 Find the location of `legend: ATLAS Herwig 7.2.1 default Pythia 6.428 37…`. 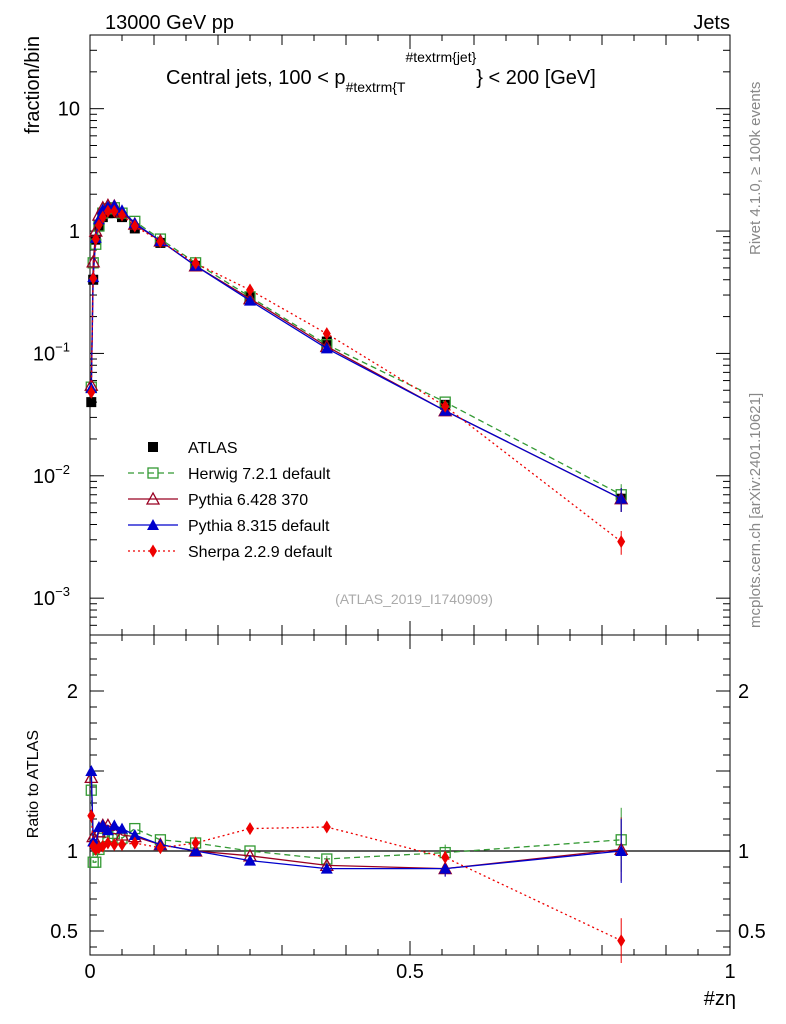

legend: ATLAS Herwig 7.2.1 default Pythia 6.428 37… is located at coordinates (230, 500).